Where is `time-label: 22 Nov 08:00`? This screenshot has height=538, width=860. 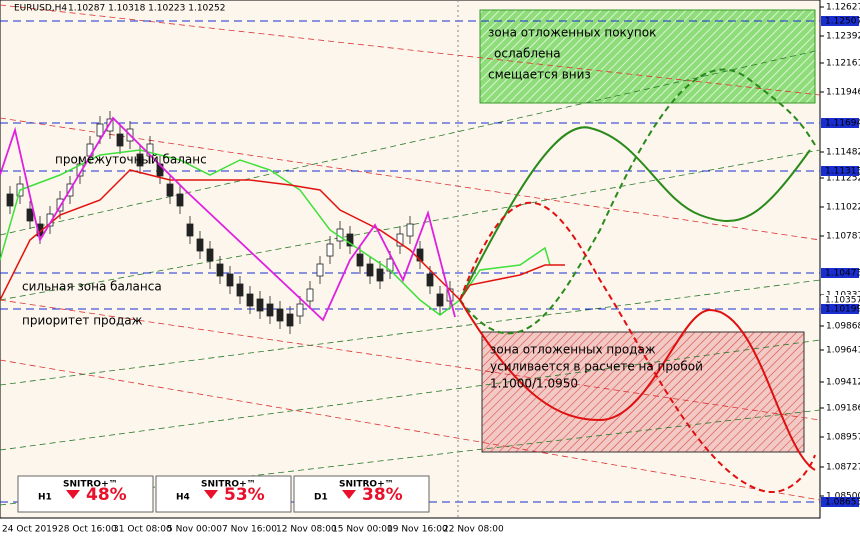
time-label: 22 Nov 08:00 is located at coordinates (473, 530).